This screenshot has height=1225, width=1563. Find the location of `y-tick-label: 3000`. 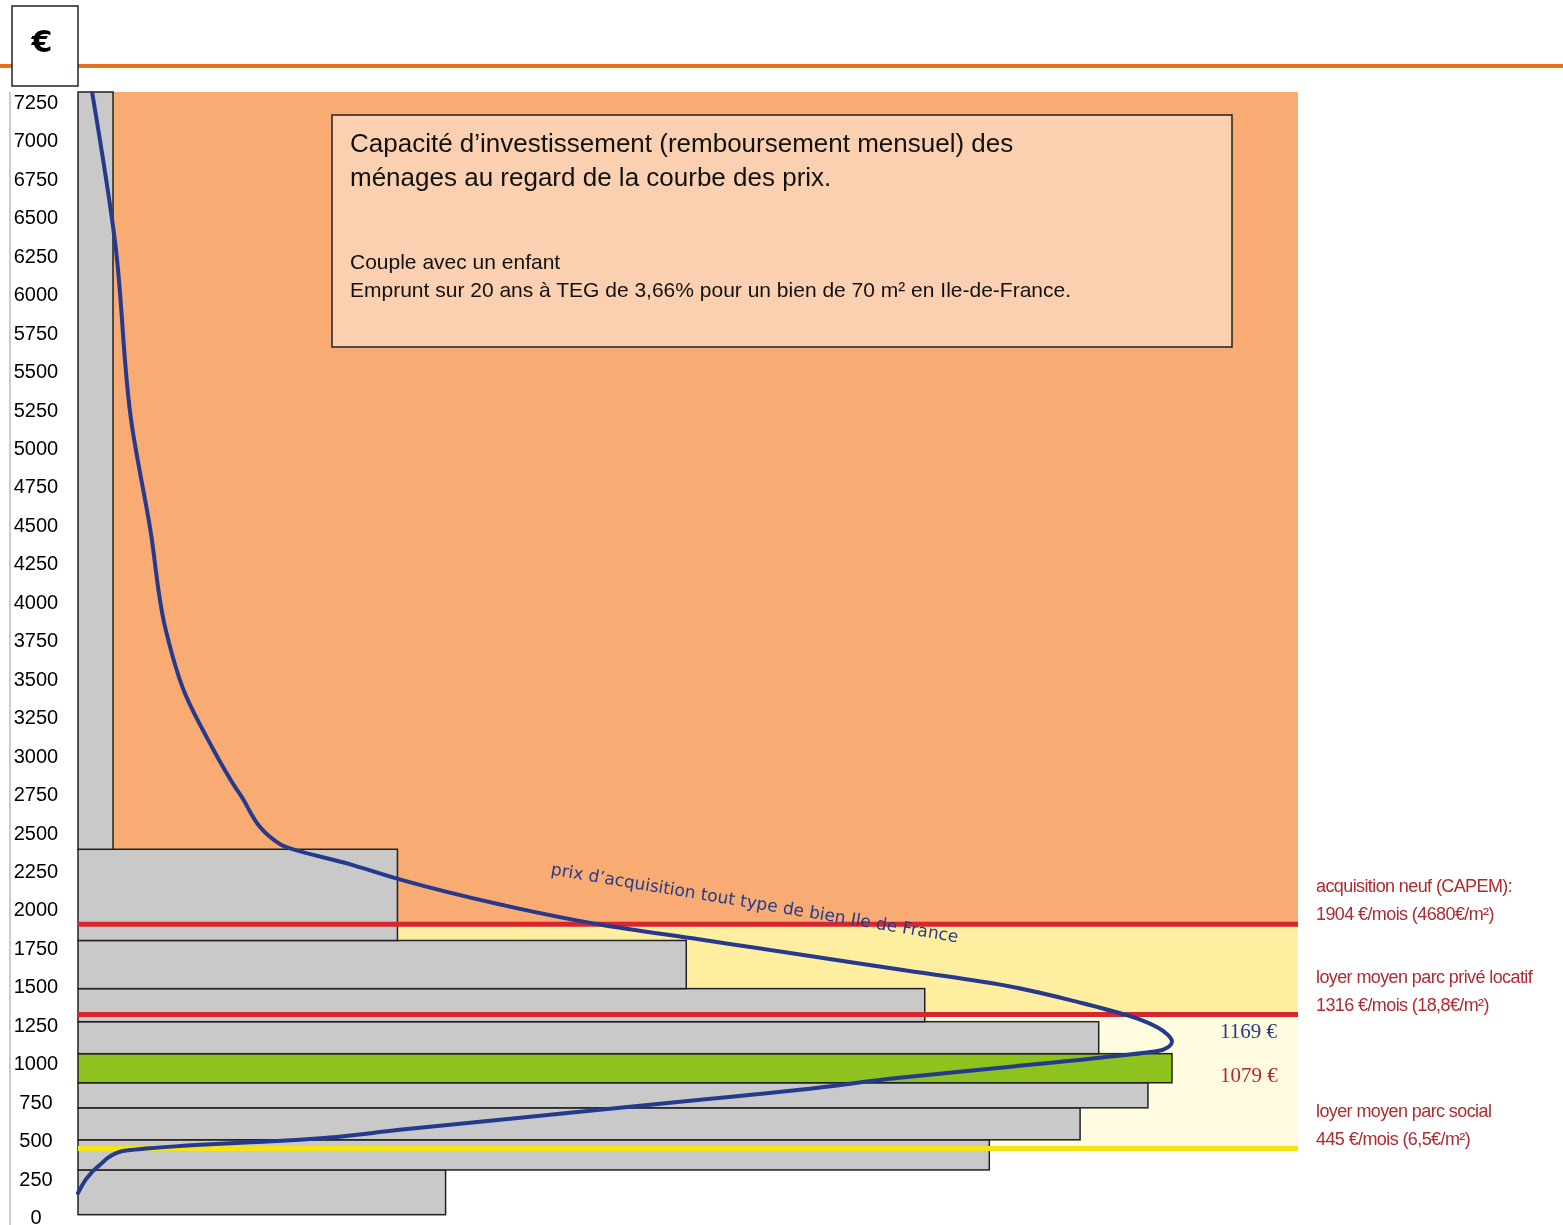

y-tick-label: 3000 is located at coordinates (36, 755).